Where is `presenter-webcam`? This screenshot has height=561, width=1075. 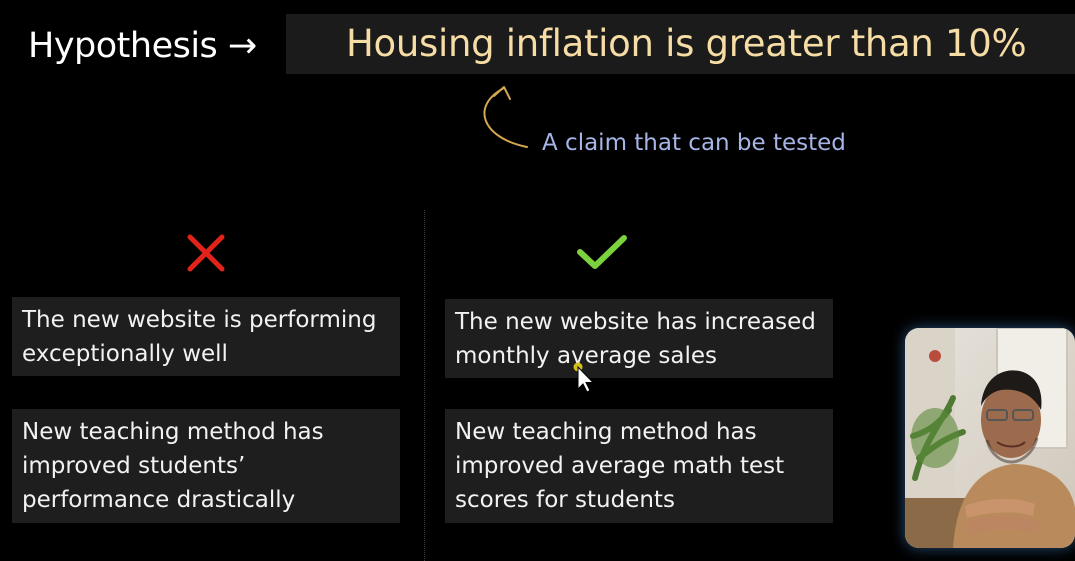
presenter-webcam is located at coordinates (990, 438).